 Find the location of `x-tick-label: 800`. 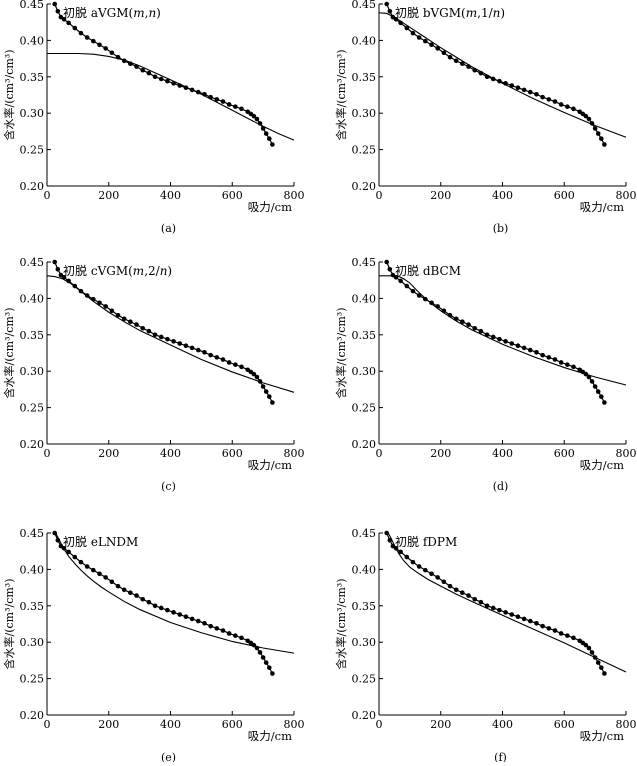

x-tick-label: 800 is located at coordinates (626, 195).